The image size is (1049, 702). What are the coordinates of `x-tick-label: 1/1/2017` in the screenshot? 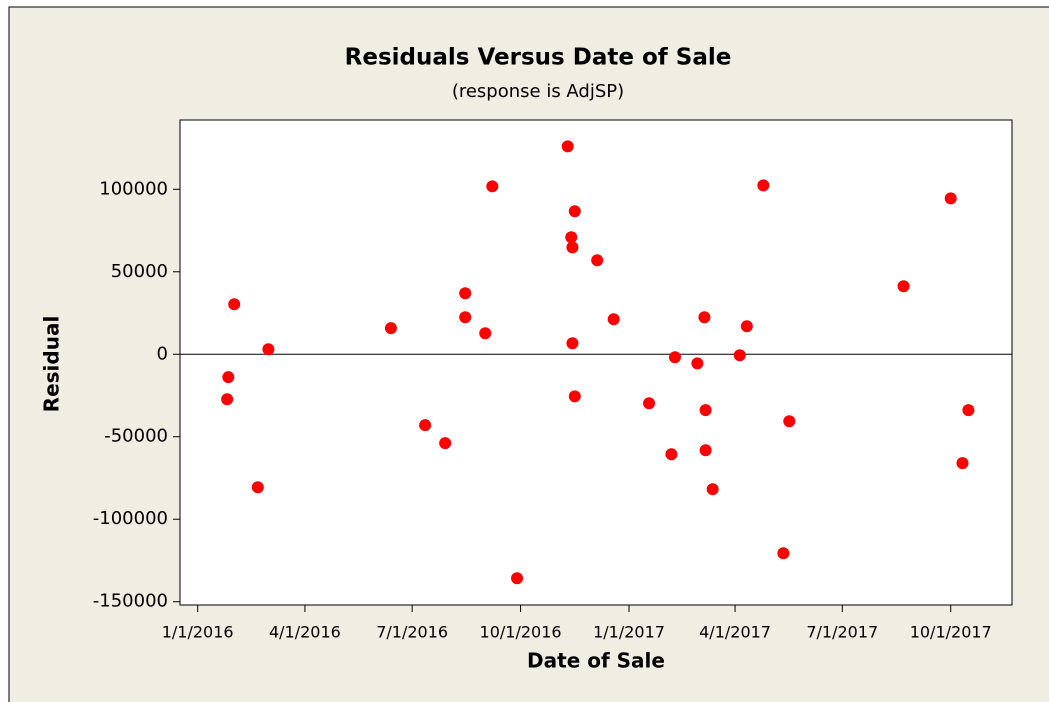 It's located at (629, 632).